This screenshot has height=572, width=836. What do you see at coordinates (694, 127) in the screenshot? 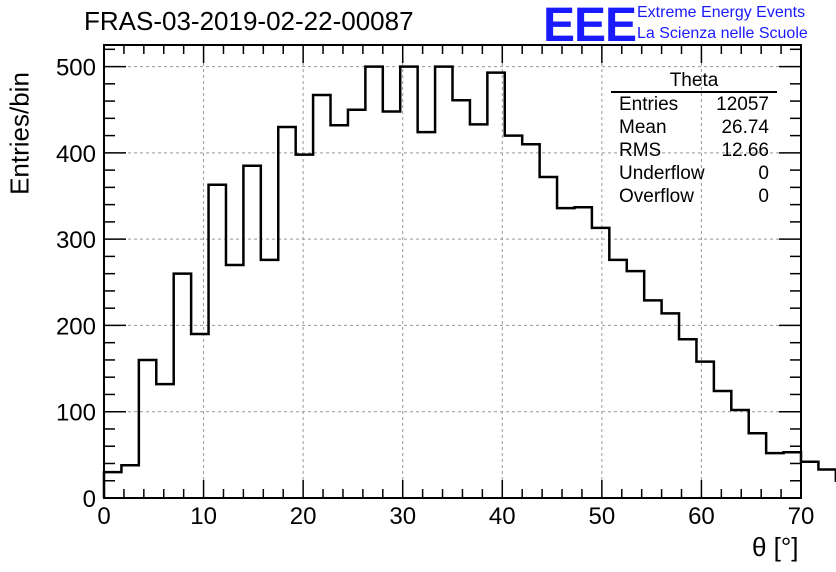
I see `stats-row-mean: Mean 26.74` at bounding box center [694, 127].